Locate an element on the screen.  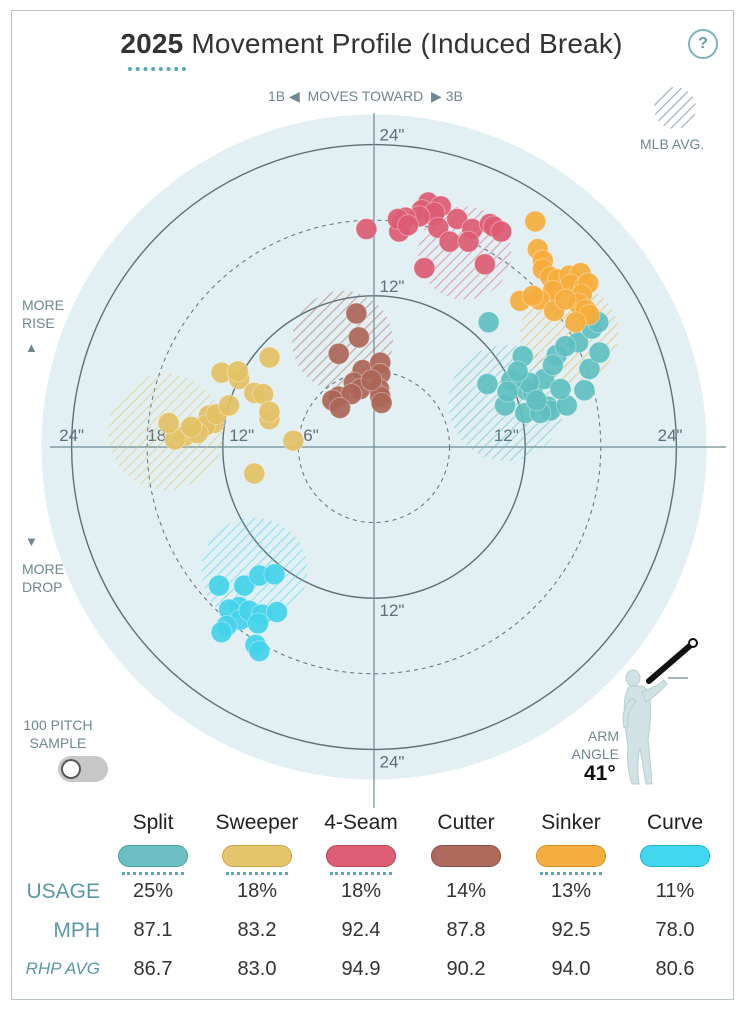
arm-line-2: ANGLE is located at coordinates (595, 754).